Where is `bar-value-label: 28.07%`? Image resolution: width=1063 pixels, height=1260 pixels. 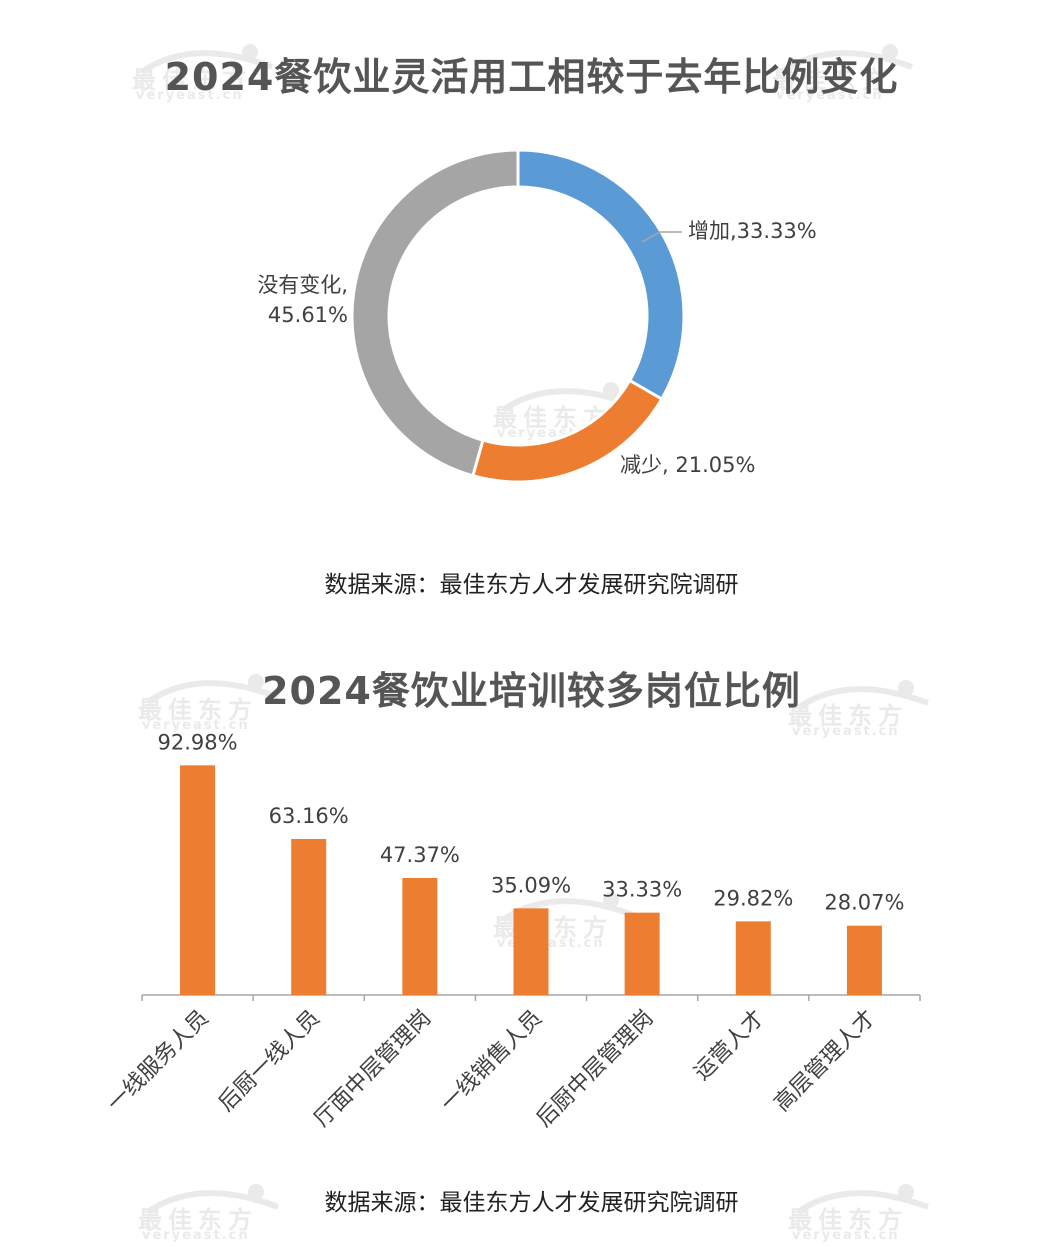
bar-value-label: 28.07% is located at coordinates (864, 903).